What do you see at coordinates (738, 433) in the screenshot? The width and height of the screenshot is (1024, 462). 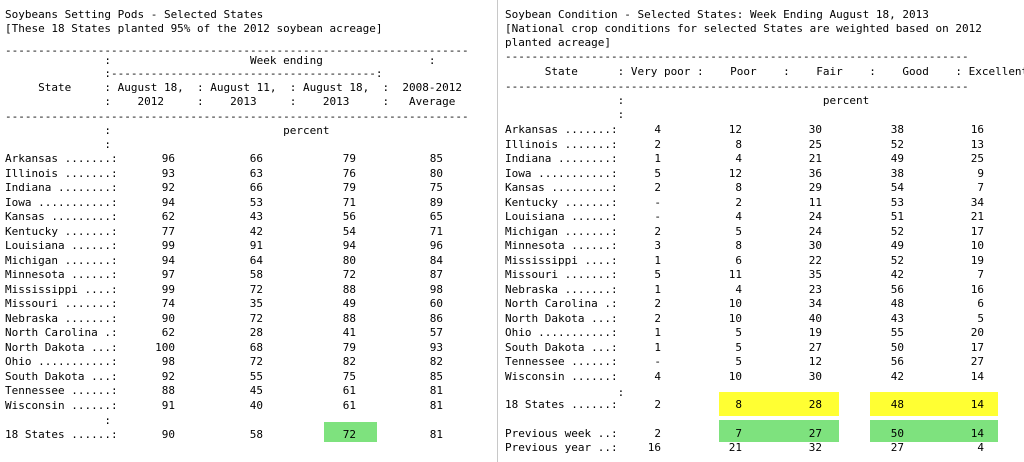 I see `condition-summary-value: 7` at bounding box center [738, 433].